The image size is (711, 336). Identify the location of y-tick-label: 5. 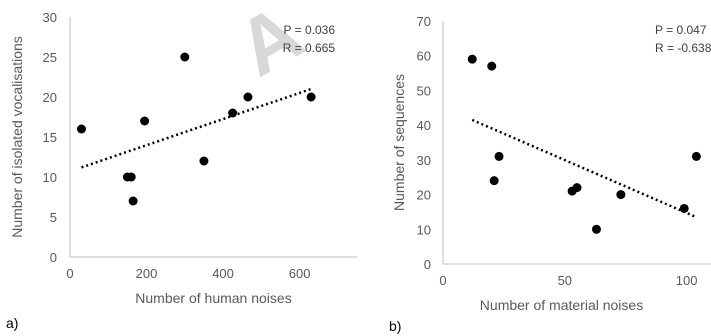
(53, 217).